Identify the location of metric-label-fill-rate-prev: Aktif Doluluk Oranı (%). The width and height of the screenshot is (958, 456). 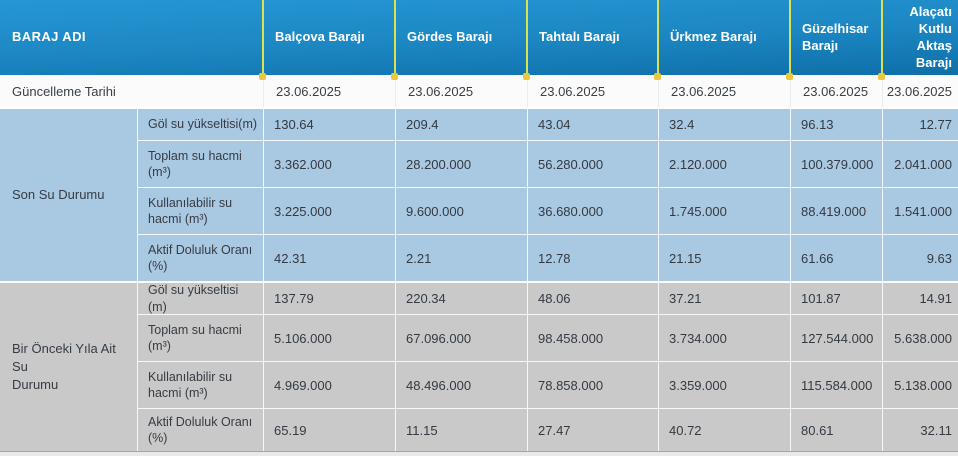
(200, 429).